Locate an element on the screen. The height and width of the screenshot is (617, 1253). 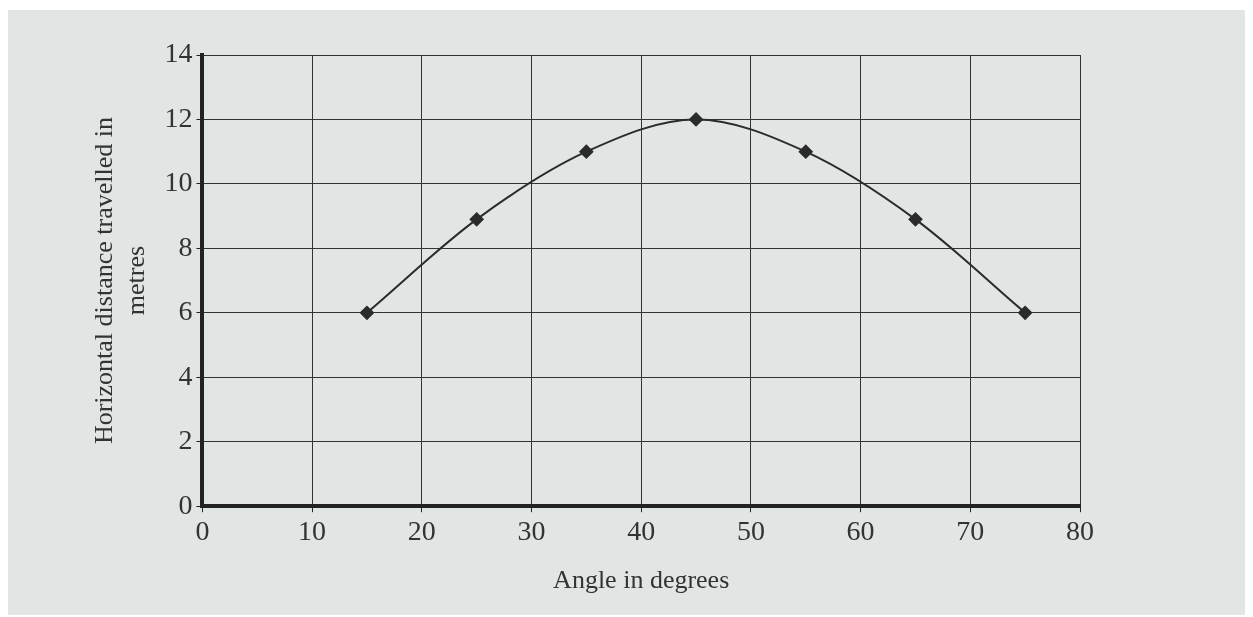
x-tick-label: 70 is located at coordinates (970, 531).